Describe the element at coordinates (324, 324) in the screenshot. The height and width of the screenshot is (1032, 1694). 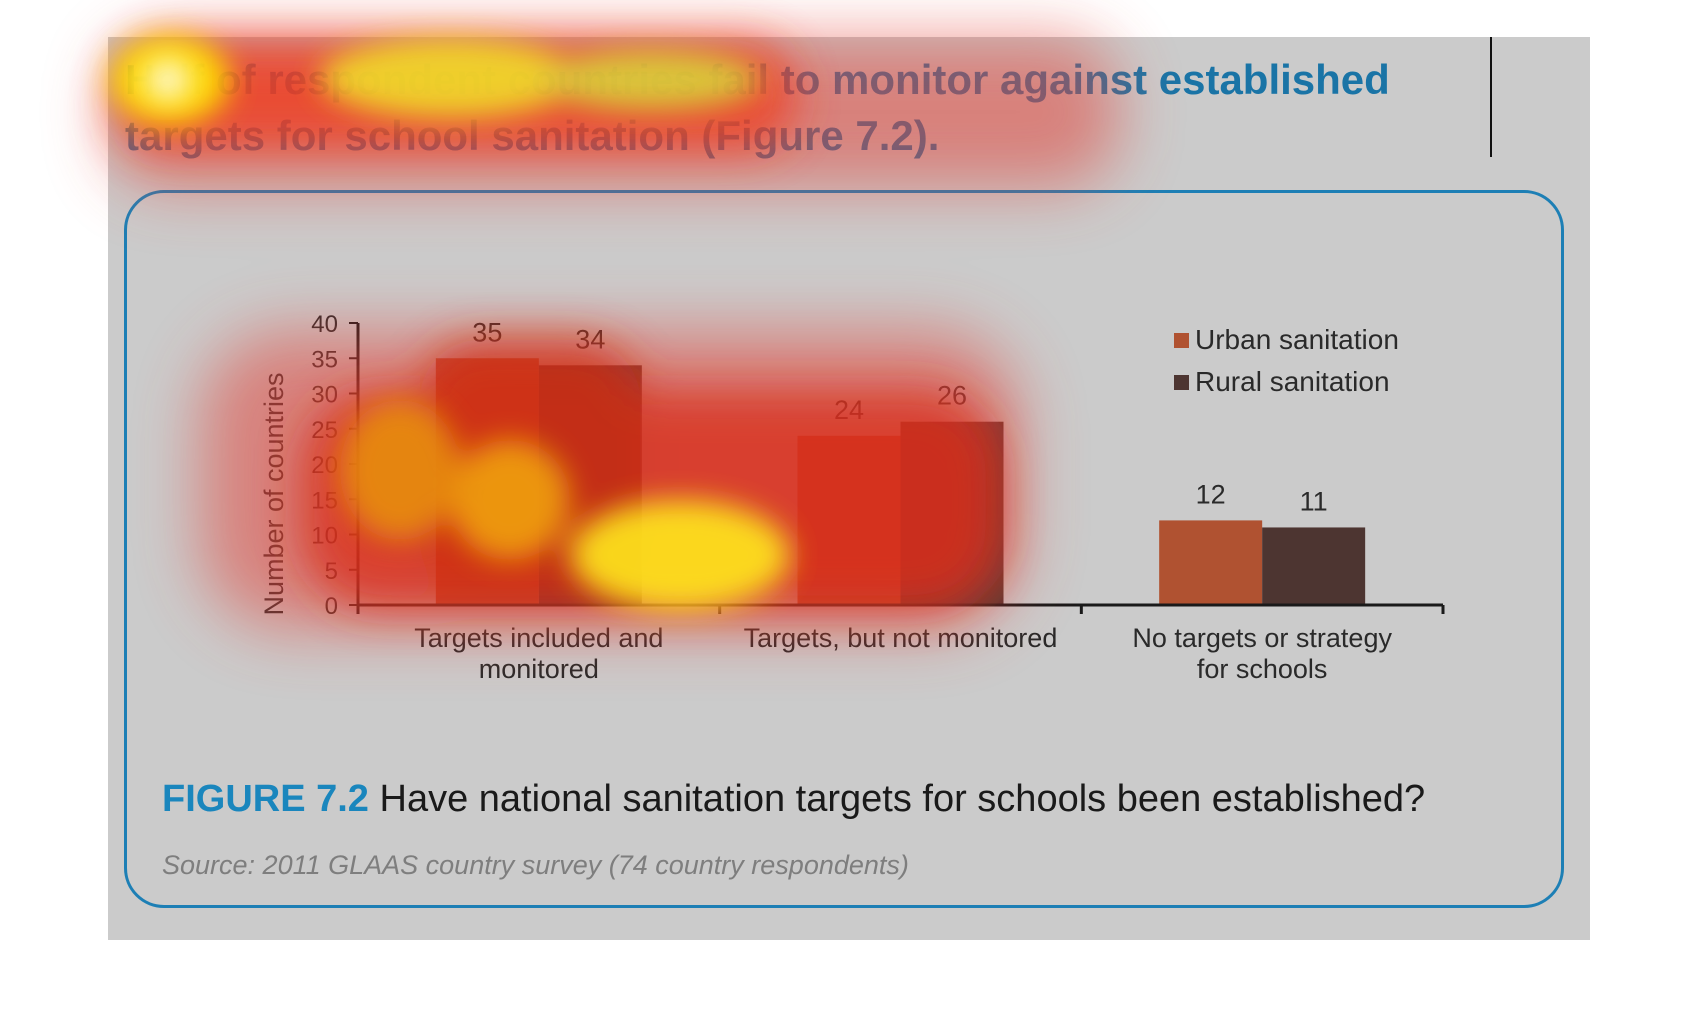
I see `y-tick-label: 40` at that location.